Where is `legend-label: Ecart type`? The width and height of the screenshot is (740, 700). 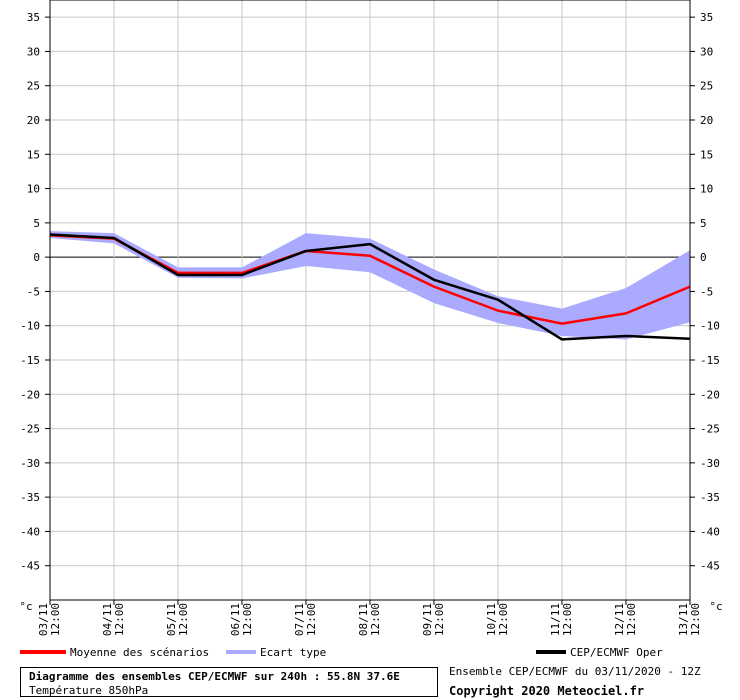
legend-label: Ecart type is located at coordinates (293, 652).